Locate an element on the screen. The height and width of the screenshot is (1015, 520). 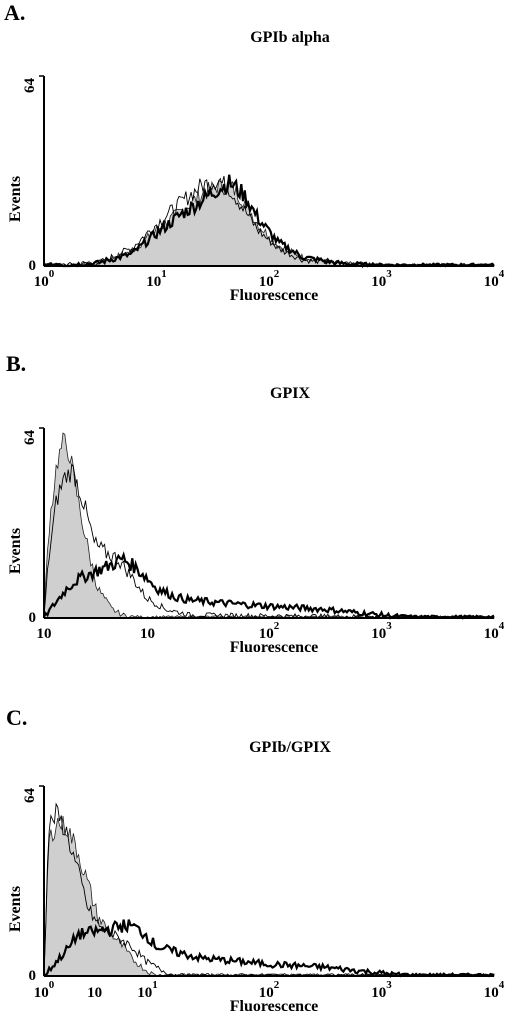
panel-letter: A. is located at coordinates (14, 12).